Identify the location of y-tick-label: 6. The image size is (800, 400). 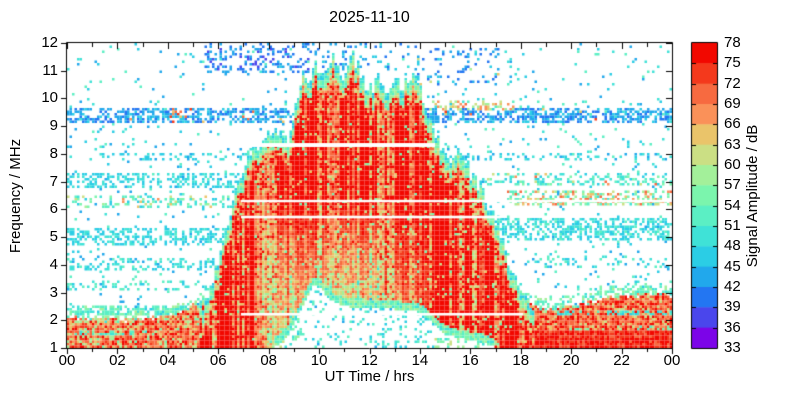
(53, 209).